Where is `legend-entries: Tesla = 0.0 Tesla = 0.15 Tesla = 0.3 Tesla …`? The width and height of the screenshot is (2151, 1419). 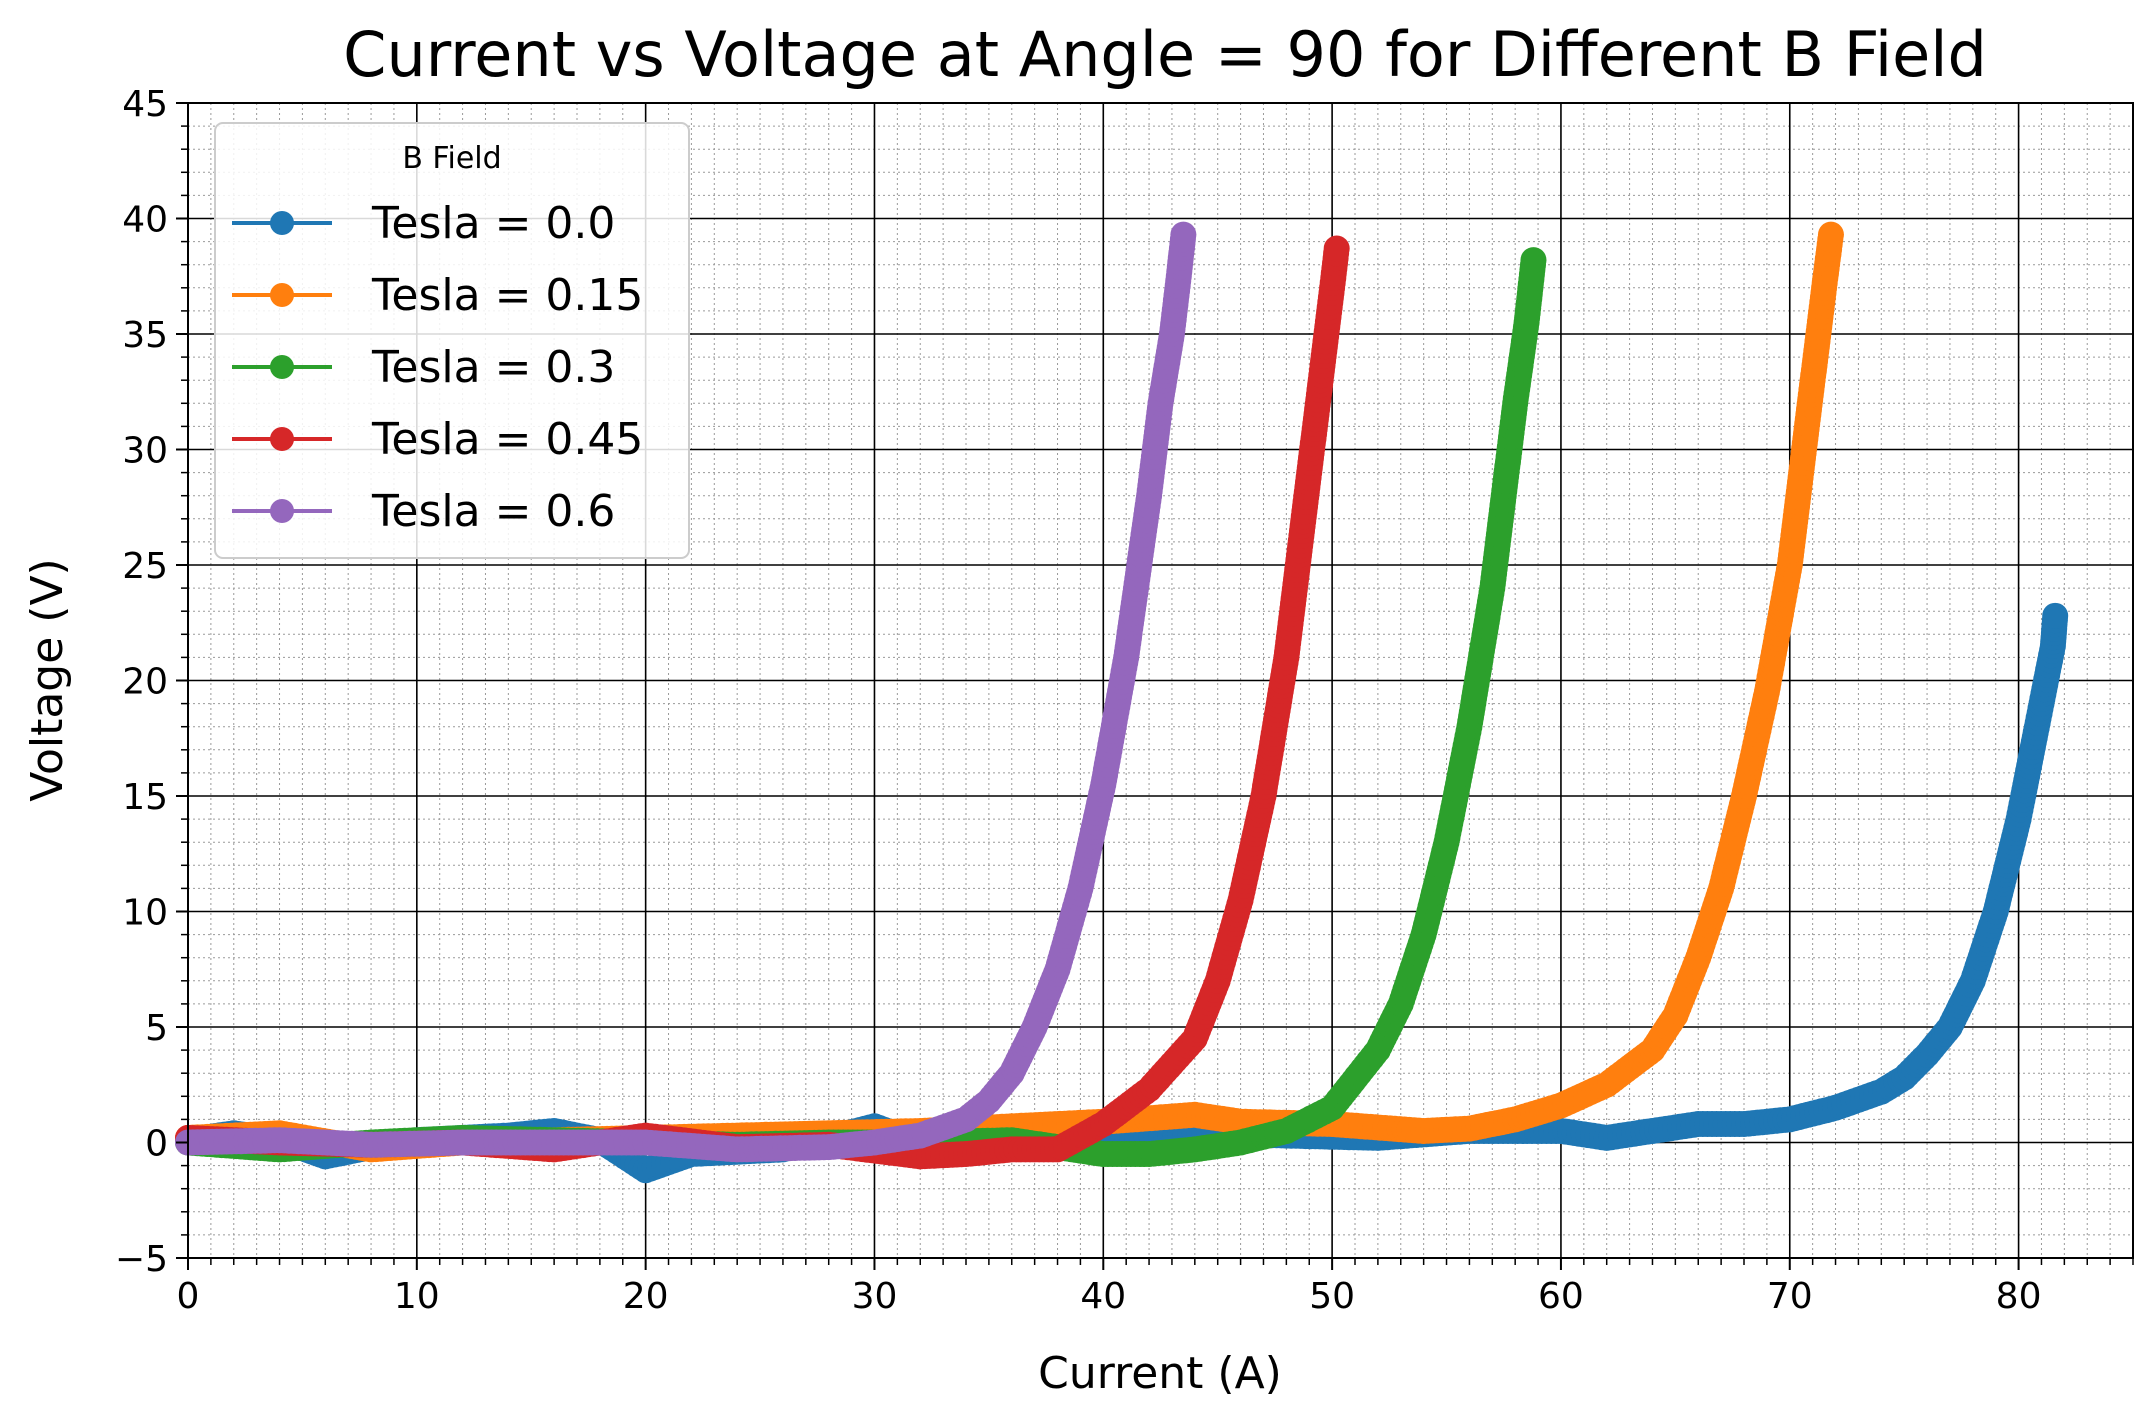 legend-entries: Tesla = 0.0 Tesla = 0.15 Tesla = 0.3 Tesla … is located at coordinates (437, 367).